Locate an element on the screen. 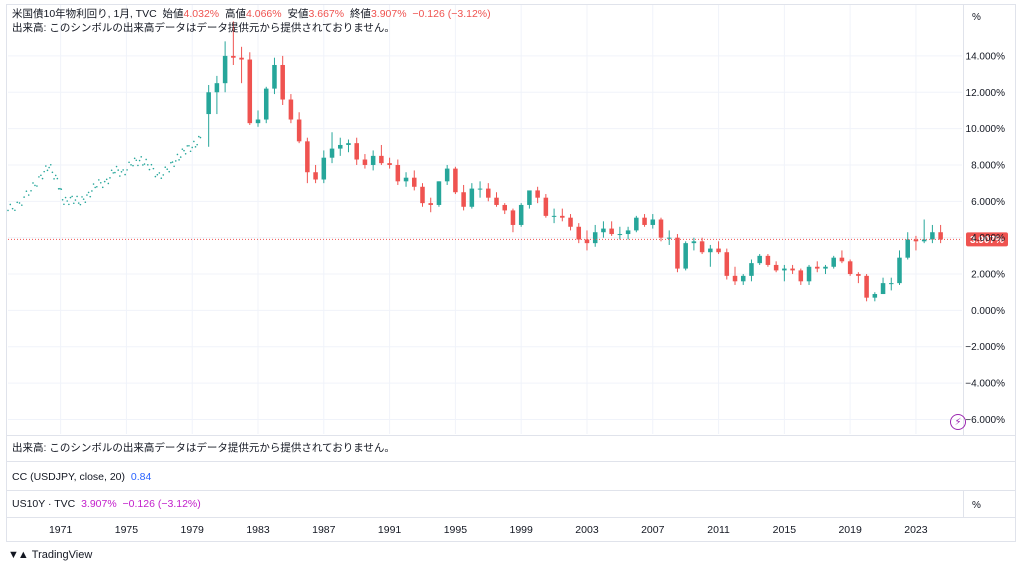  tradingview-mark-icon: ▼▲ is located at coordinates (18, 555).